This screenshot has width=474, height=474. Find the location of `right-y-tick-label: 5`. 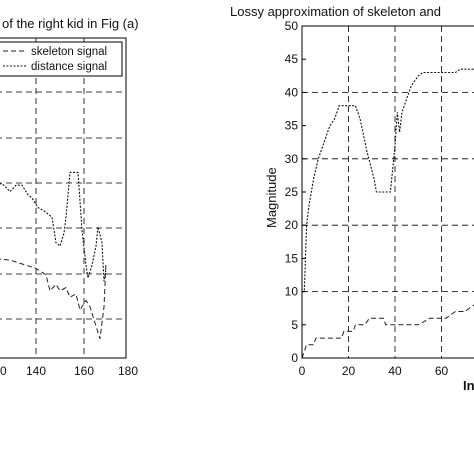

right-y-tick-label: 5 is located at coordinates (294, 325).